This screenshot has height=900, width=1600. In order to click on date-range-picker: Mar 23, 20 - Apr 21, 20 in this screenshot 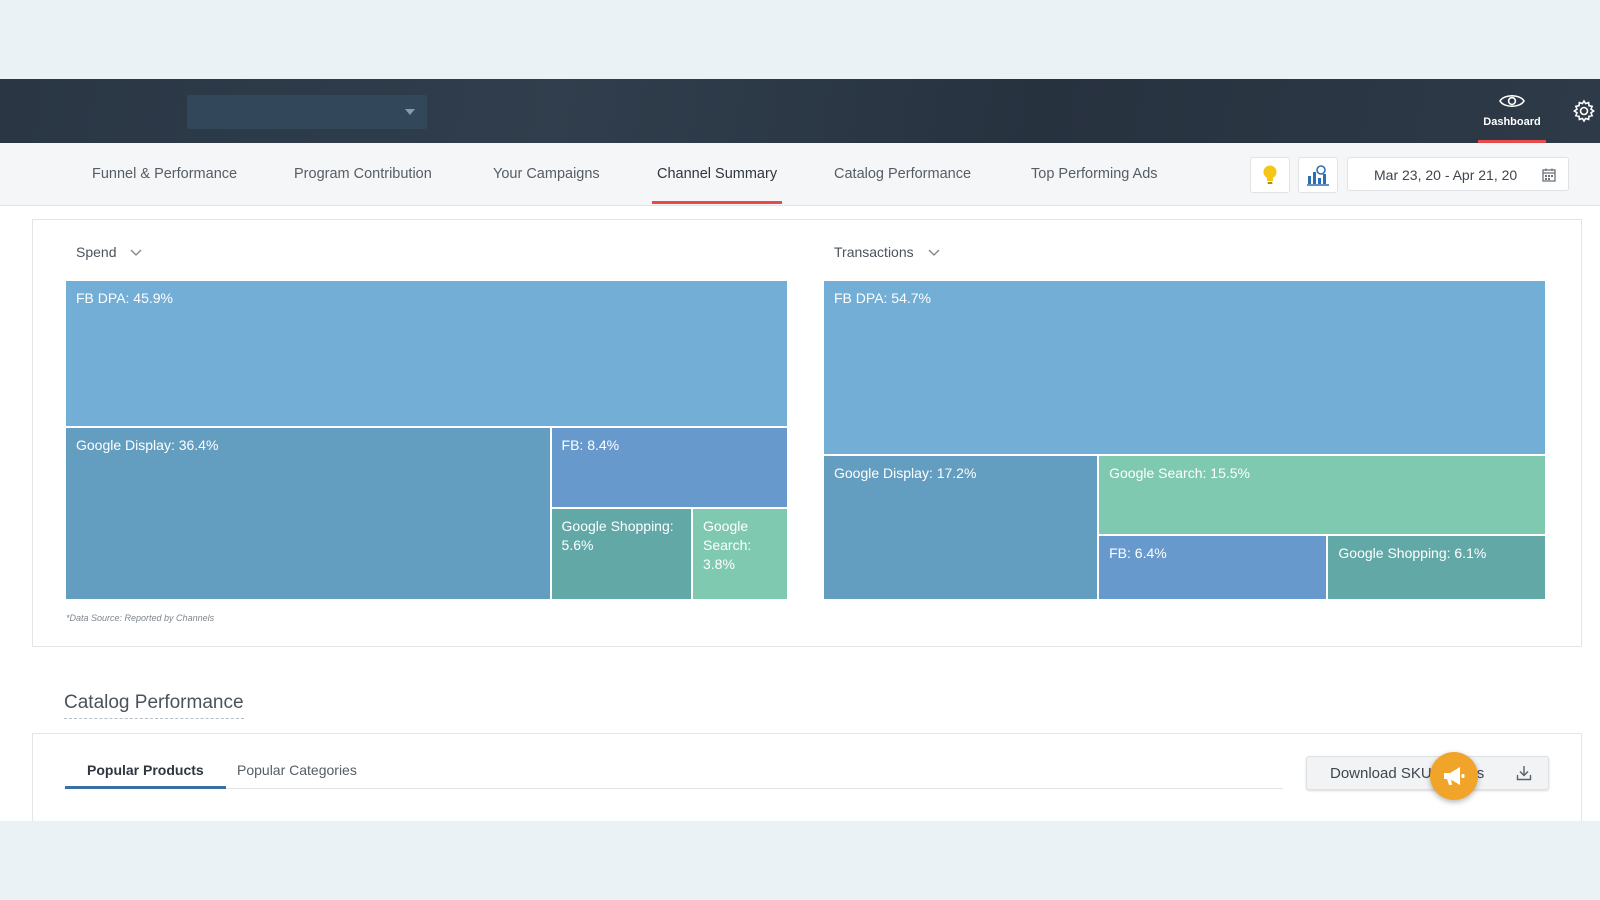, I will do `click(1458, 174)`.